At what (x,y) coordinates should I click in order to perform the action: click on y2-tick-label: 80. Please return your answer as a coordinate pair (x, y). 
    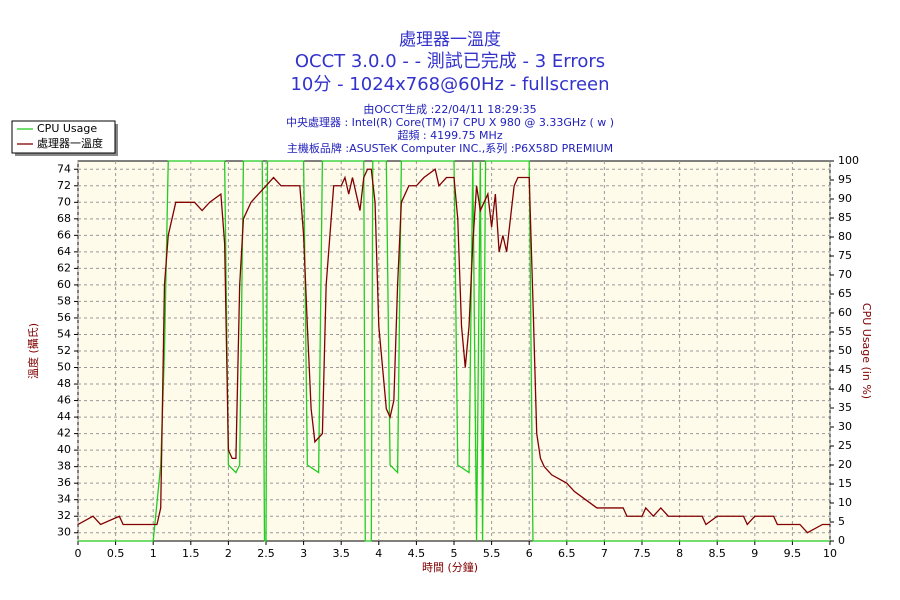
    Looking at the image, I should click on (845, 236).